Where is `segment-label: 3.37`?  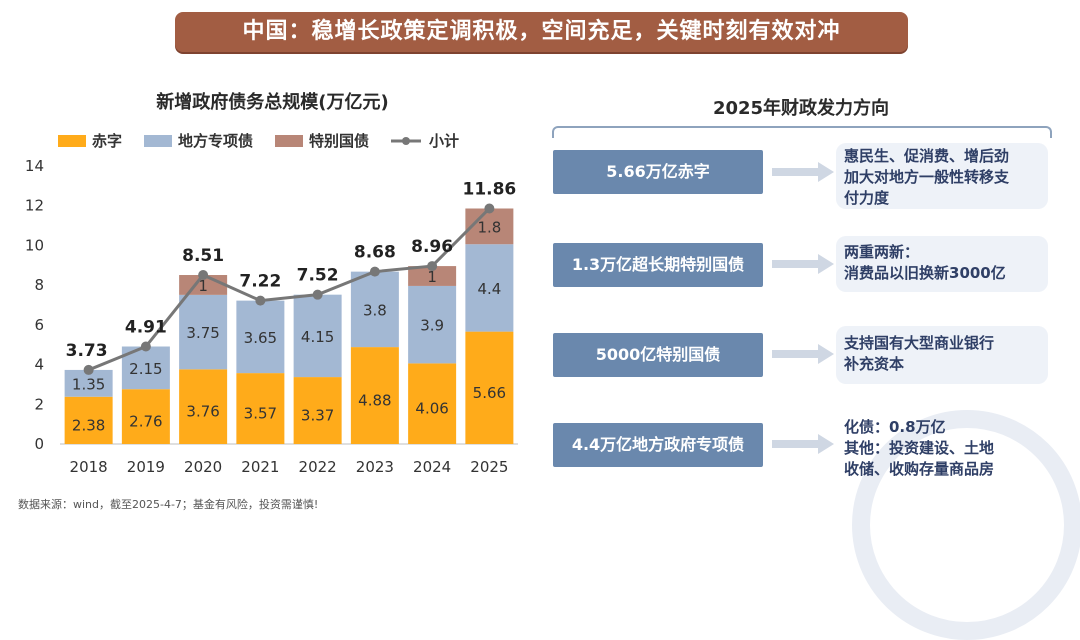 segment-label: 3.37 is located at coordinates (317, 416).